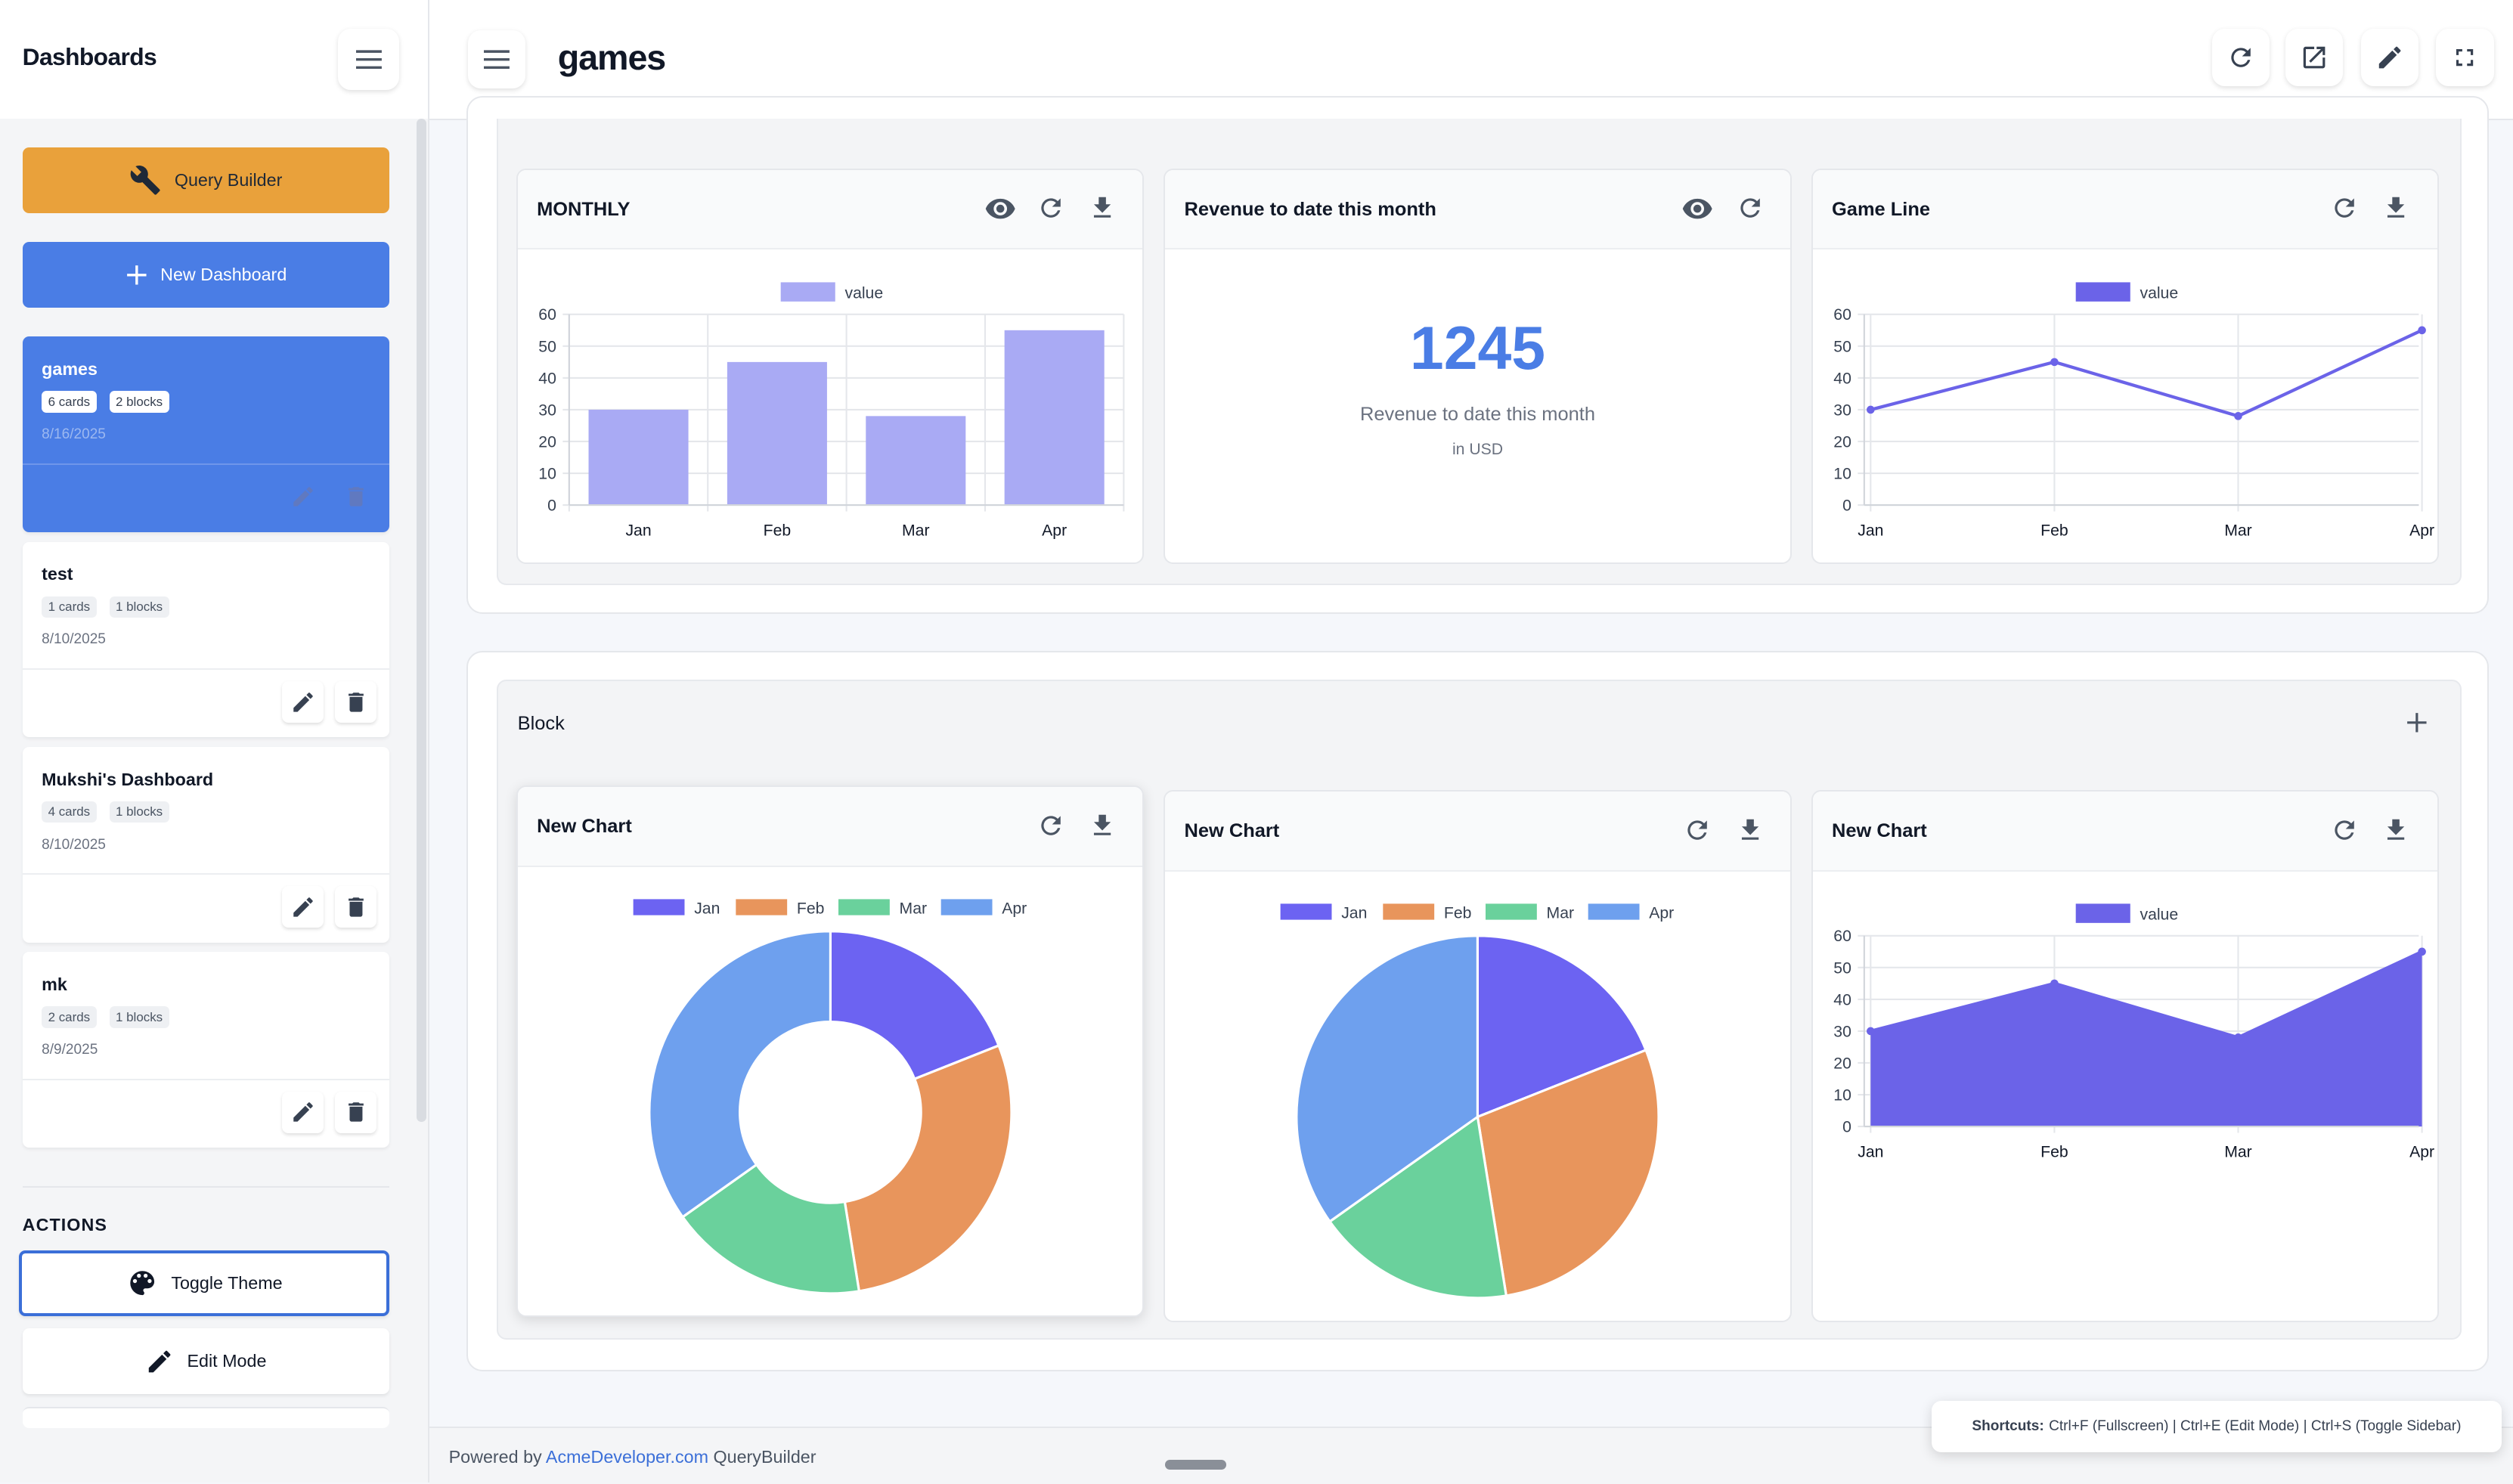  Describe the element at coordinates (223, 275) in the screenshot. I see `new-dashboard-label: New Dashboard` at that location.